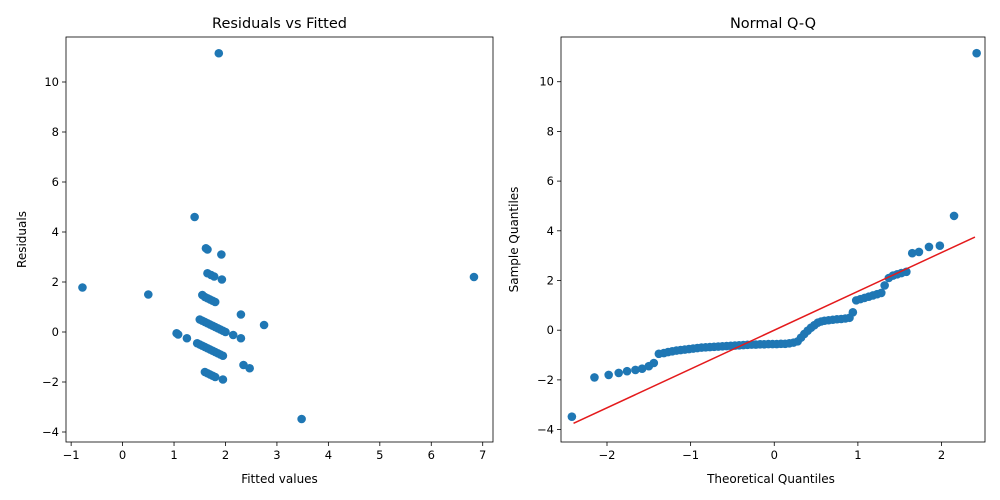  What do you see at coordinates (773, 24) in the screenshot?
I see `normal-qq-title: Normal Q-Q` at bounding box center [773, 24].